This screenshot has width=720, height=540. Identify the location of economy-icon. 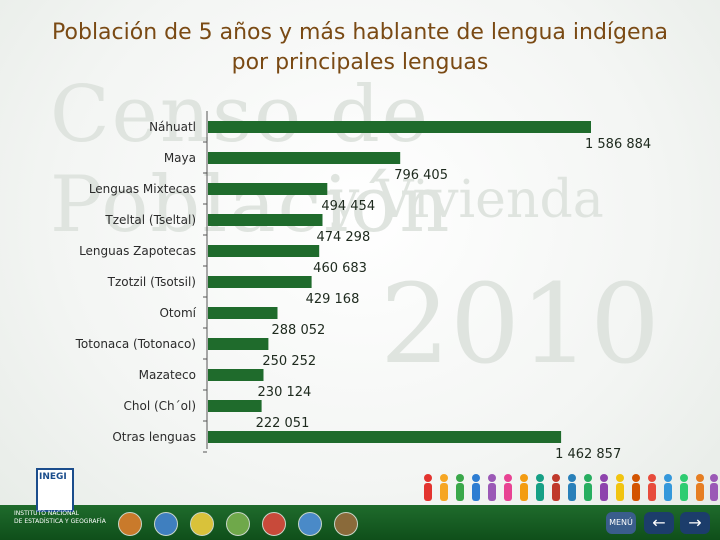
(202, 524).